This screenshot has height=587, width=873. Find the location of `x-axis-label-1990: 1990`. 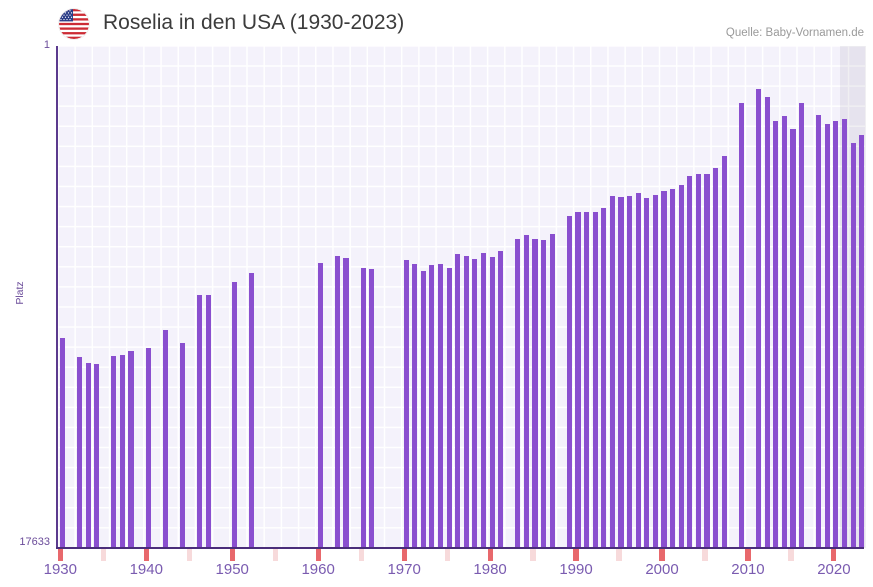

x-axis-label-1990: 1990 is located at coordinates (576, 569).